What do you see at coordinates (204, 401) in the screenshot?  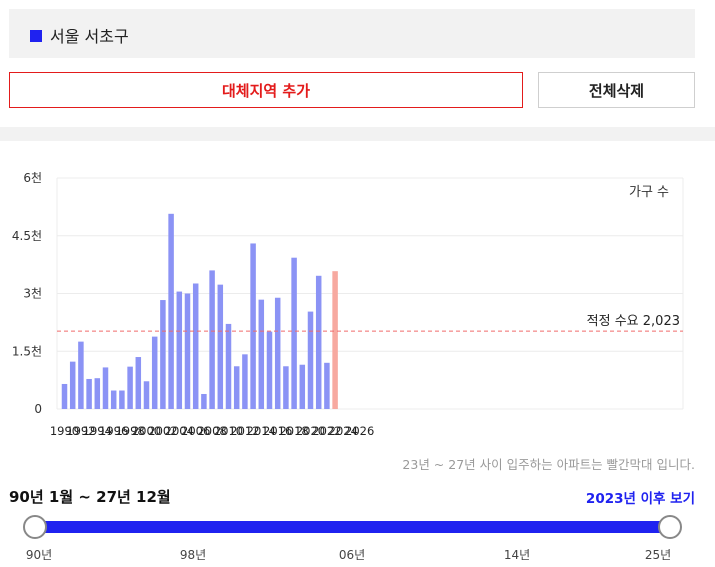 I see `bar-2007` at bounding box center [204, 401].